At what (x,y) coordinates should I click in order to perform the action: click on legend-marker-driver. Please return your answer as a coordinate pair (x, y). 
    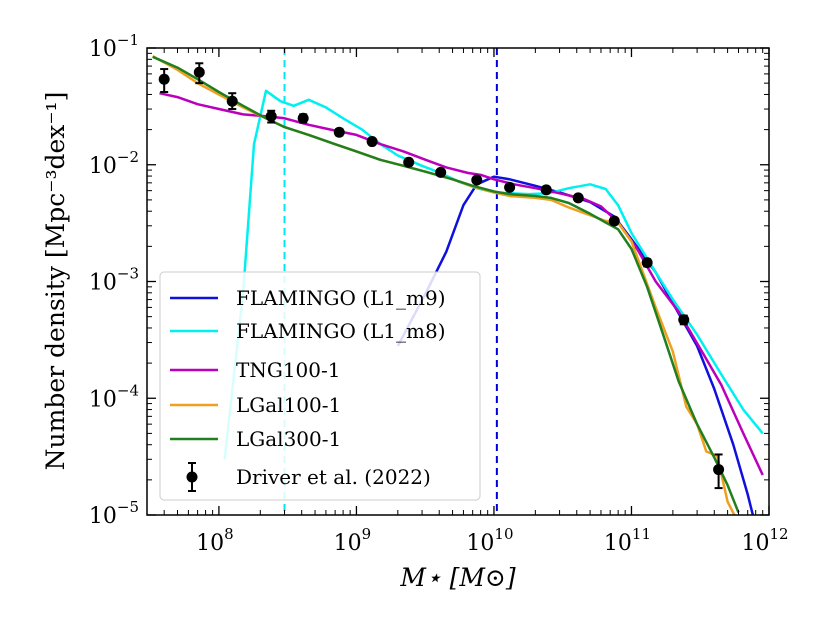
    Looking at the image, I should click on (192, 477).